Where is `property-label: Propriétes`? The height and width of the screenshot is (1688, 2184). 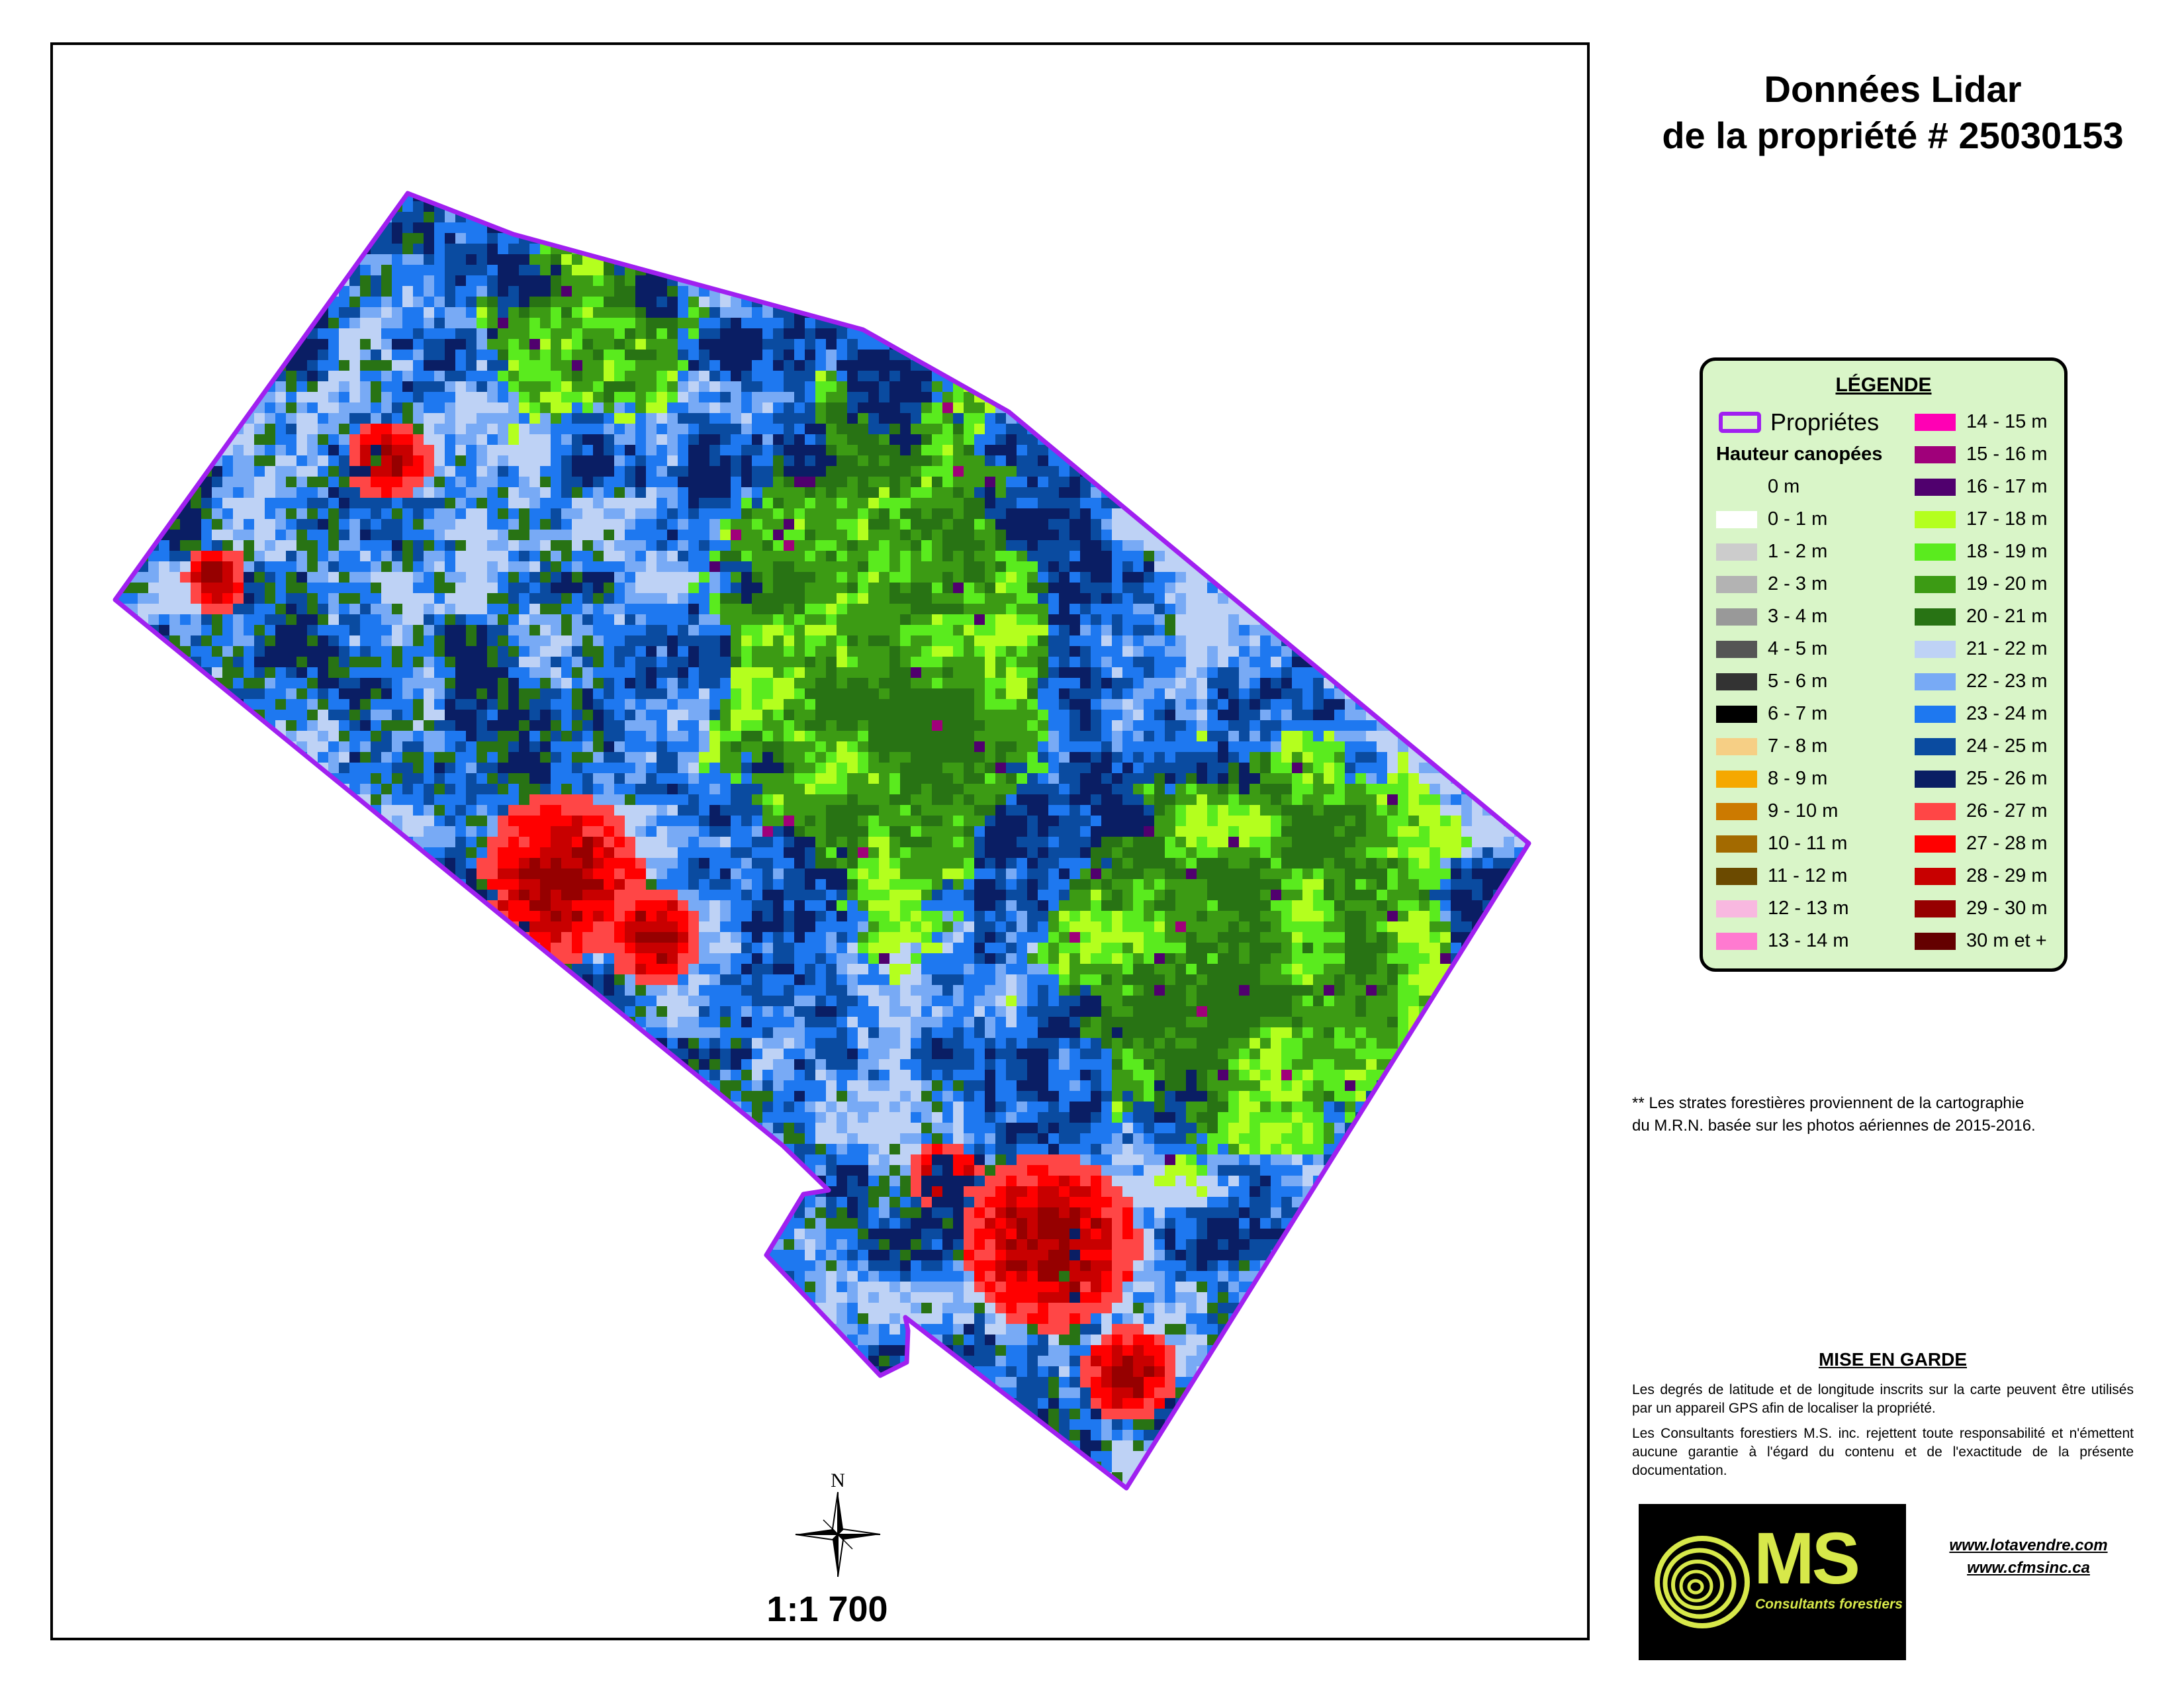
property-label: Propriétes is located at coordinates (1825, 422).